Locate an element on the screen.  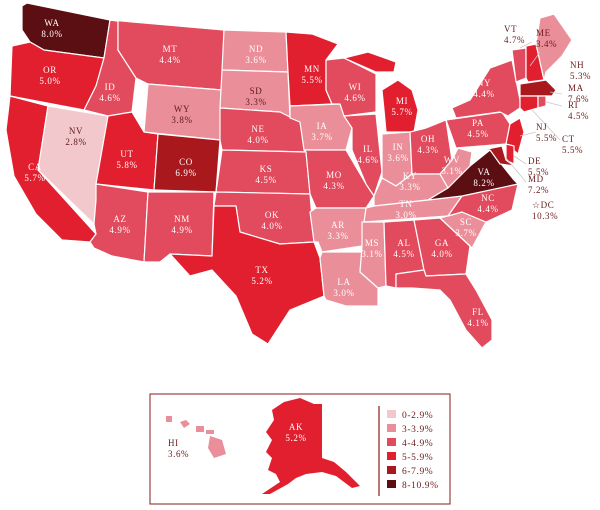
state-ME is located at coordinates (554, 47).